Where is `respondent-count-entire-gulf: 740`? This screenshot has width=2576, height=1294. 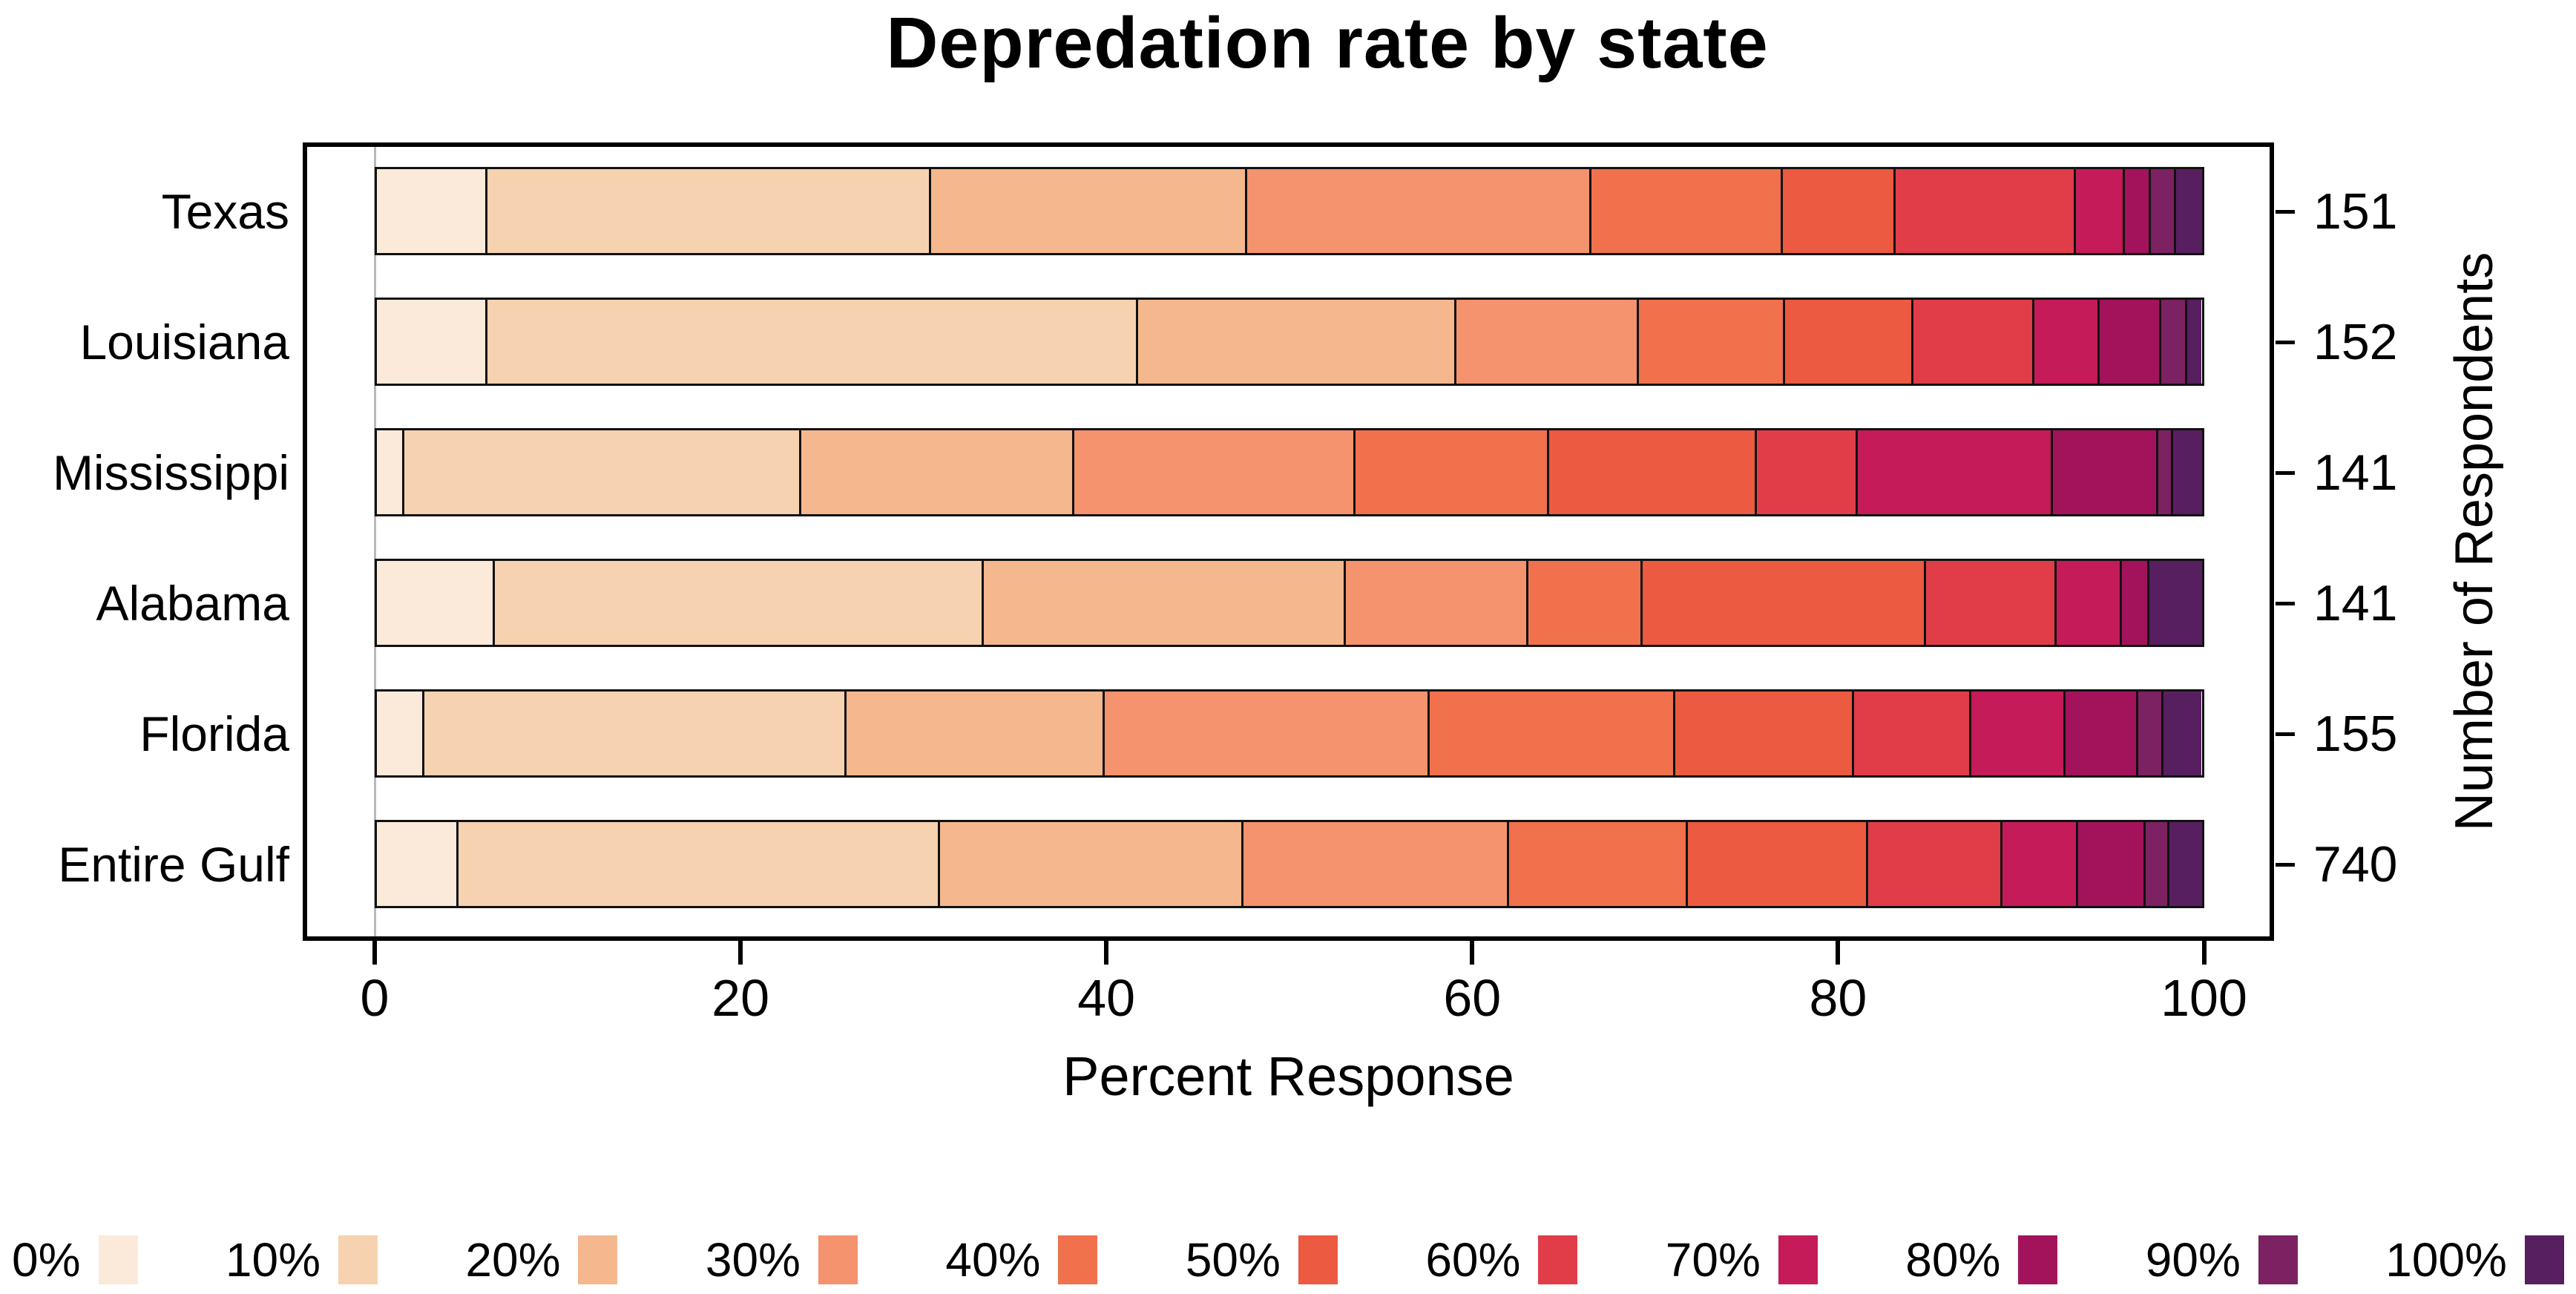
respondent-count-entire-gulf: 740 is located at coordinates (2355, 864).